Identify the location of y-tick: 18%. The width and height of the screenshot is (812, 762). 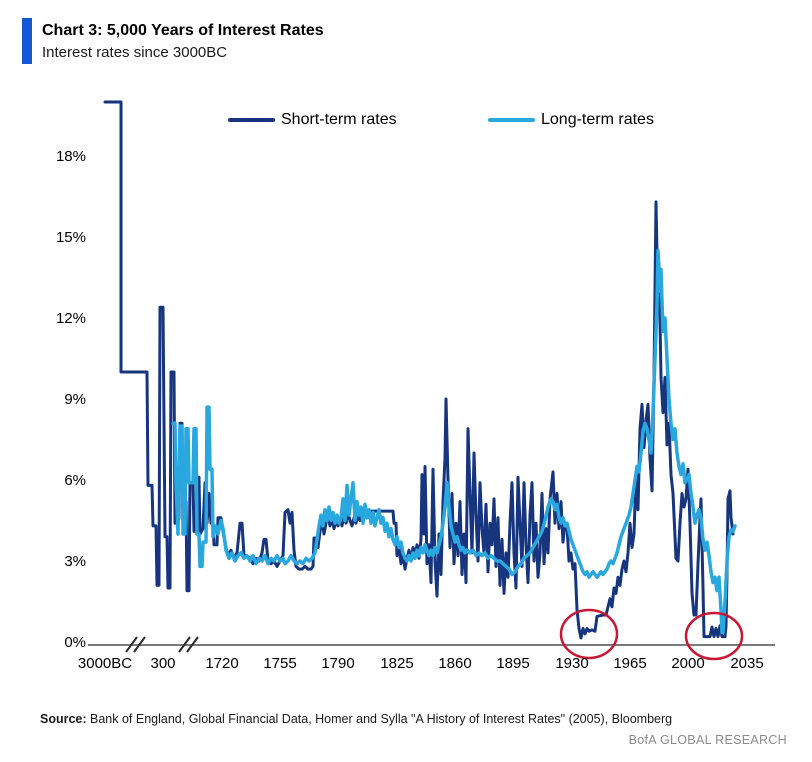
(71, 156).